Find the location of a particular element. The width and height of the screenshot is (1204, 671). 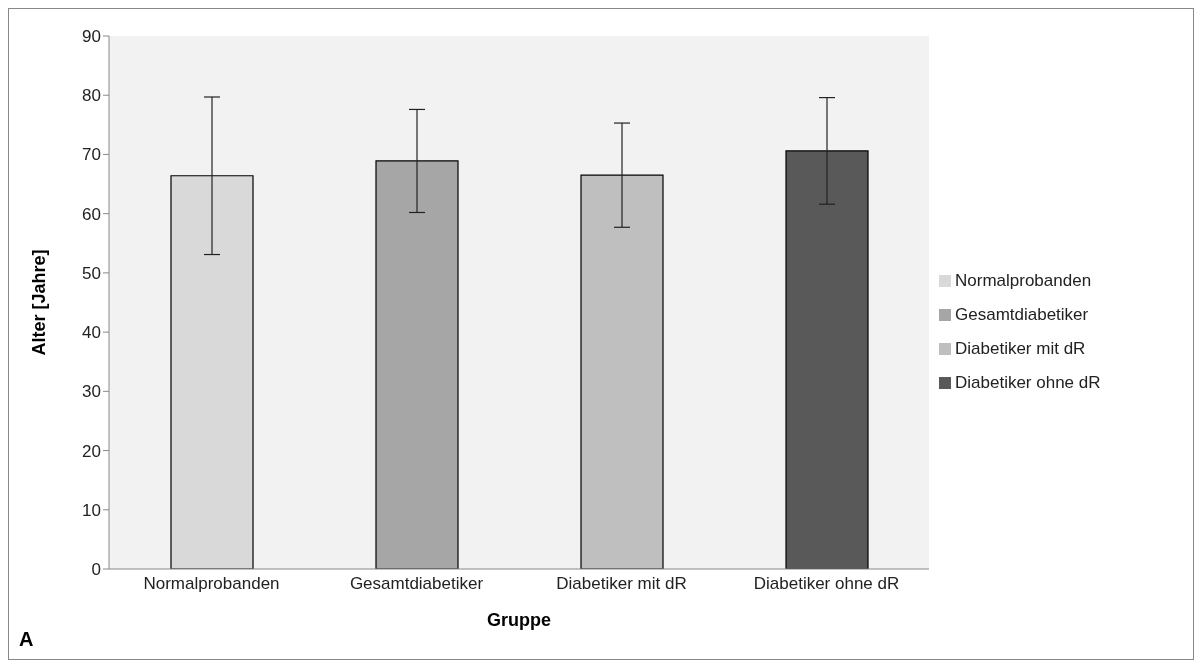

y-tick-label: 0 is located at coordinates (96, 570).